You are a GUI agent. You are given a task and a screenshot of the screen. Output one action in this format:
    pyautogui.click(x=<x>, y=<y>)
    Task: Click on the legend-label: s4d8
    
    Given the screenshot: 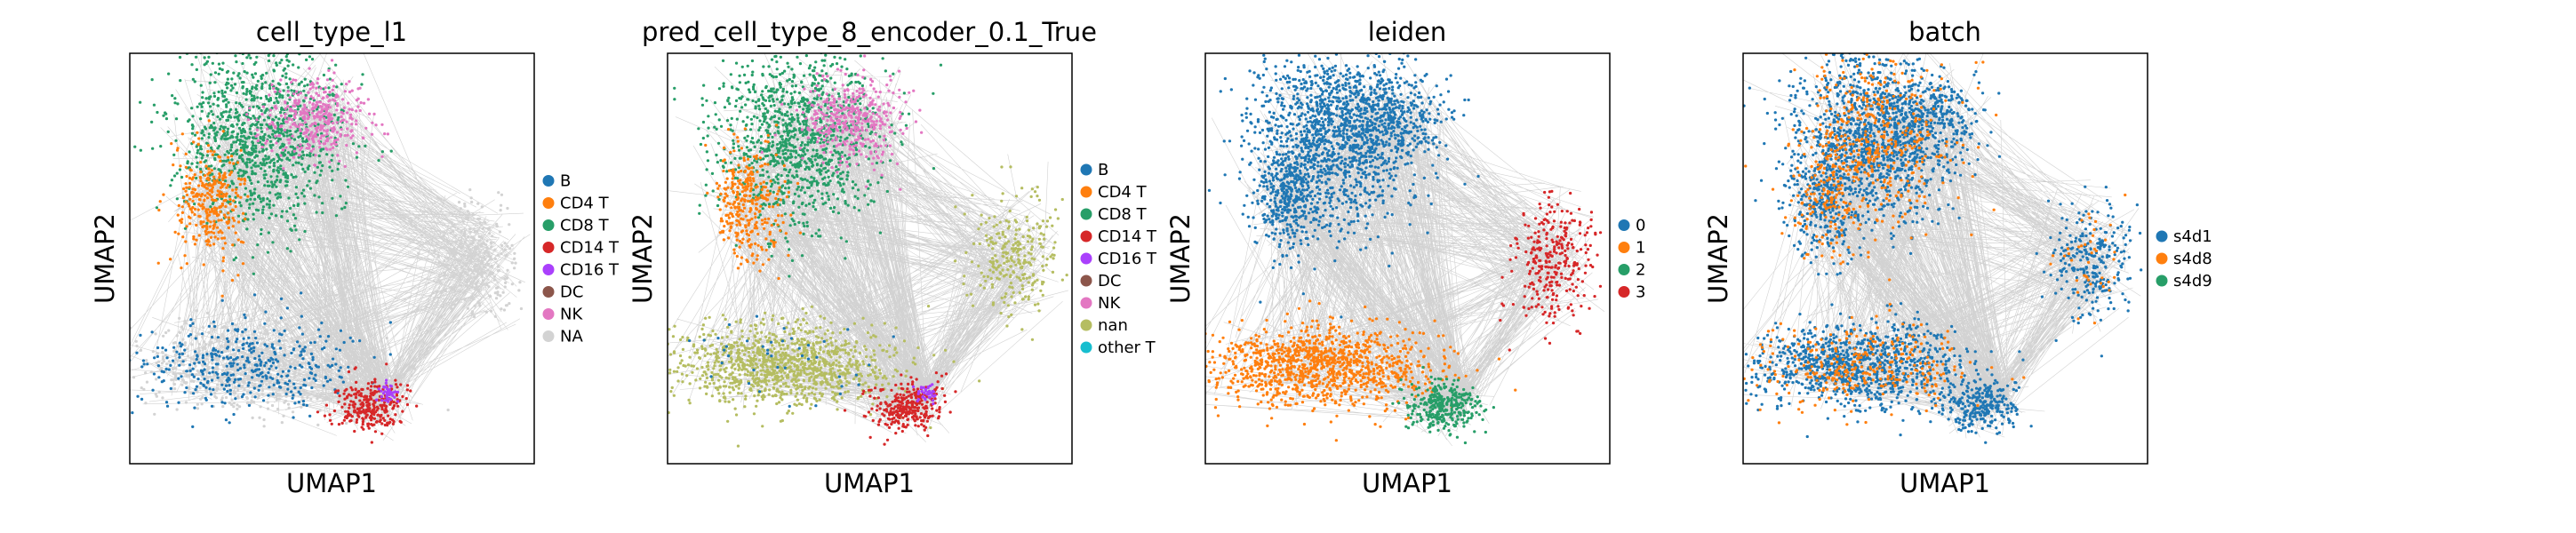 What is the action you would take?
    pyautogui.click(x=2192, y=259)
    